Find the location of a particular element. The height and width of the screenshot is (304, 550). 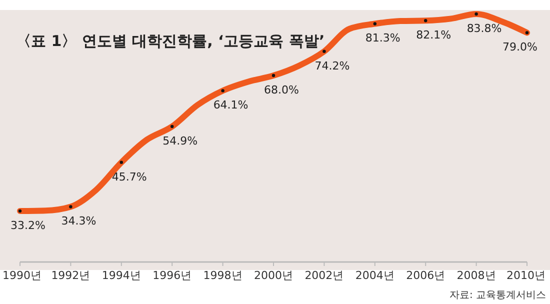

data-label: 34.3% is located at coordinates (78, 221).